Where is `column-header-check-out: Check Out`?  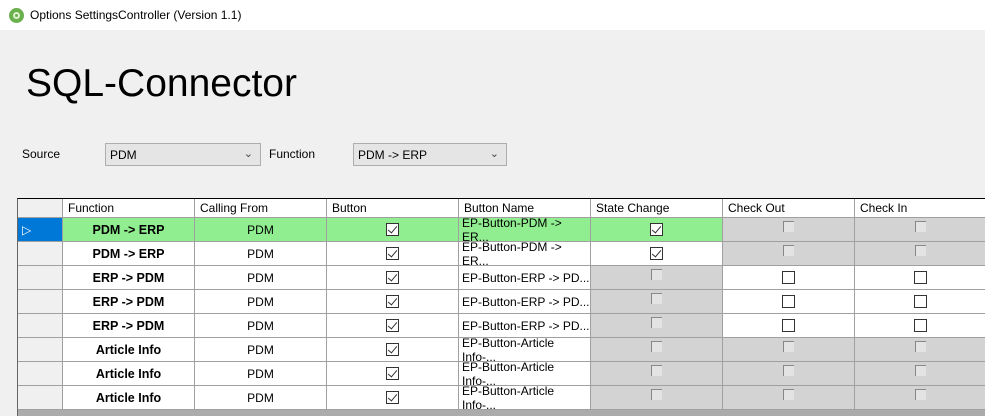 column-header-check-out: Check Out is located at coordinates (789, 208).